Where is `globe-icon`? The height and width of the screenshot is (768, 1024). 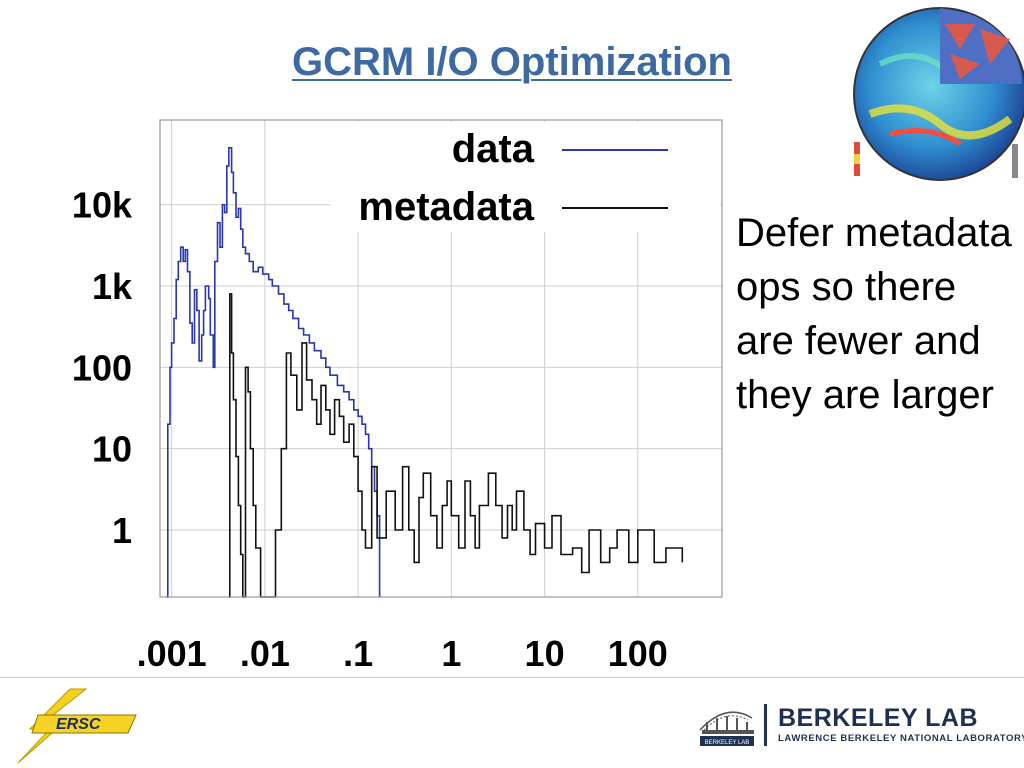
globe-icon is located at coordinates (938, 94).